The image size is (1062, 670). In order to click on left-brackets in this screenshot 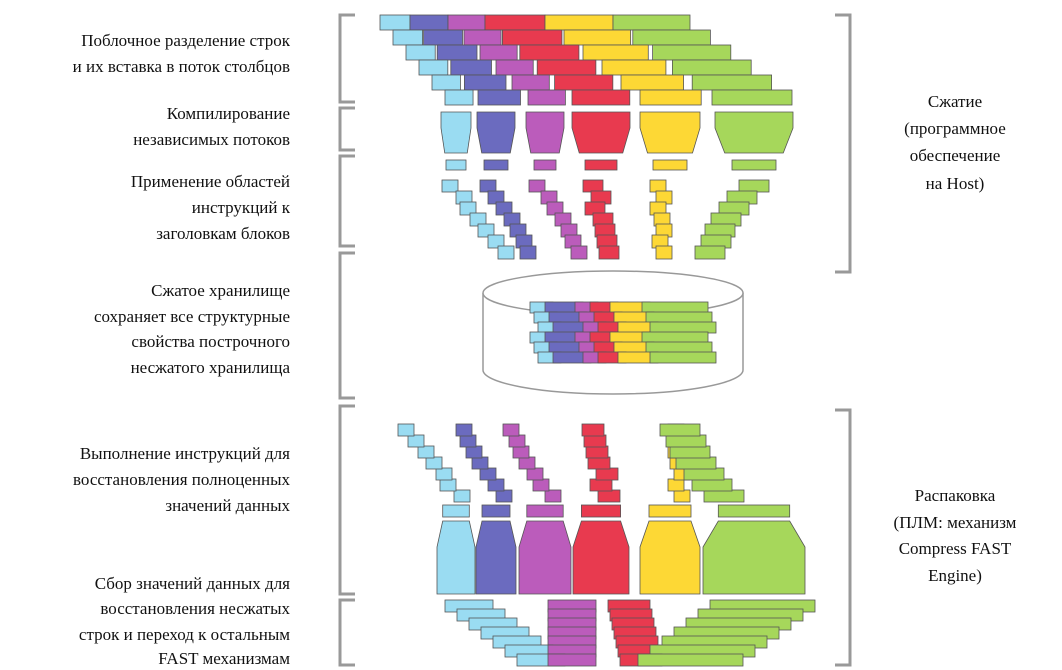, I will do `click(346, 340)`.